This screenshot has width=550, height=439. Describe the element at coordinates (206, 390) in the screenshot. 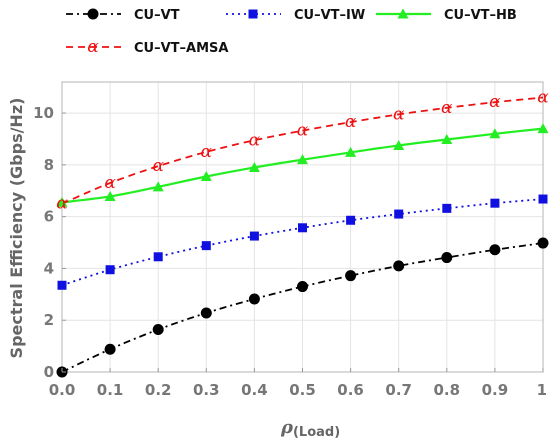

I see `x-tick-label: 0.3` at that location.